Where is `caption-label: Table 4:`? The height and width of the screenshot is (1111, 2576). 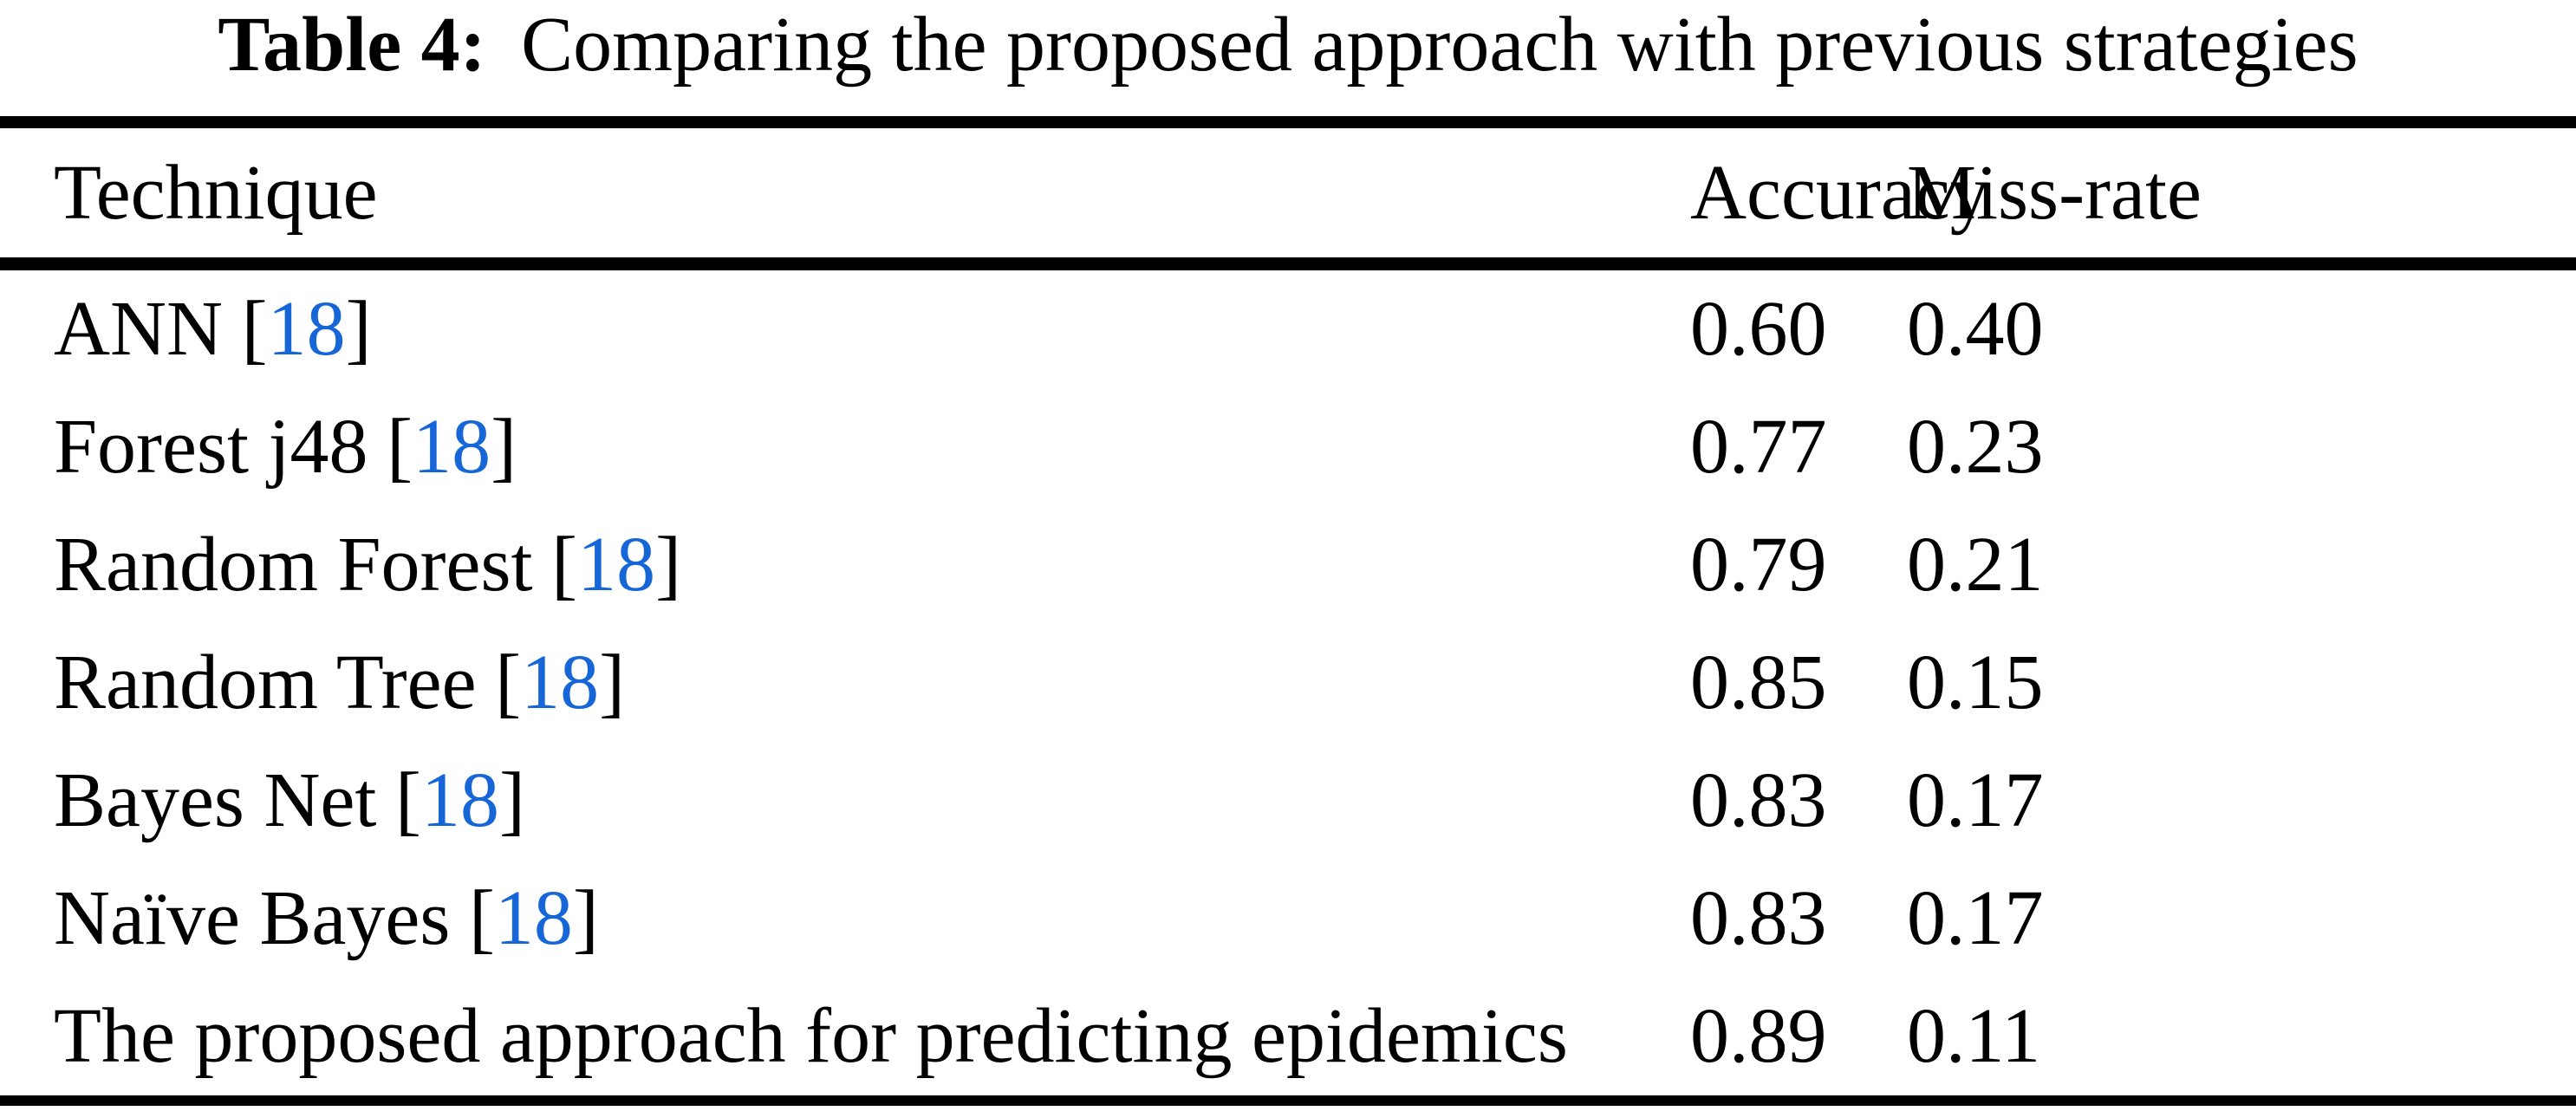
caption-label: Table 4: is located at coordinates (352, 45).